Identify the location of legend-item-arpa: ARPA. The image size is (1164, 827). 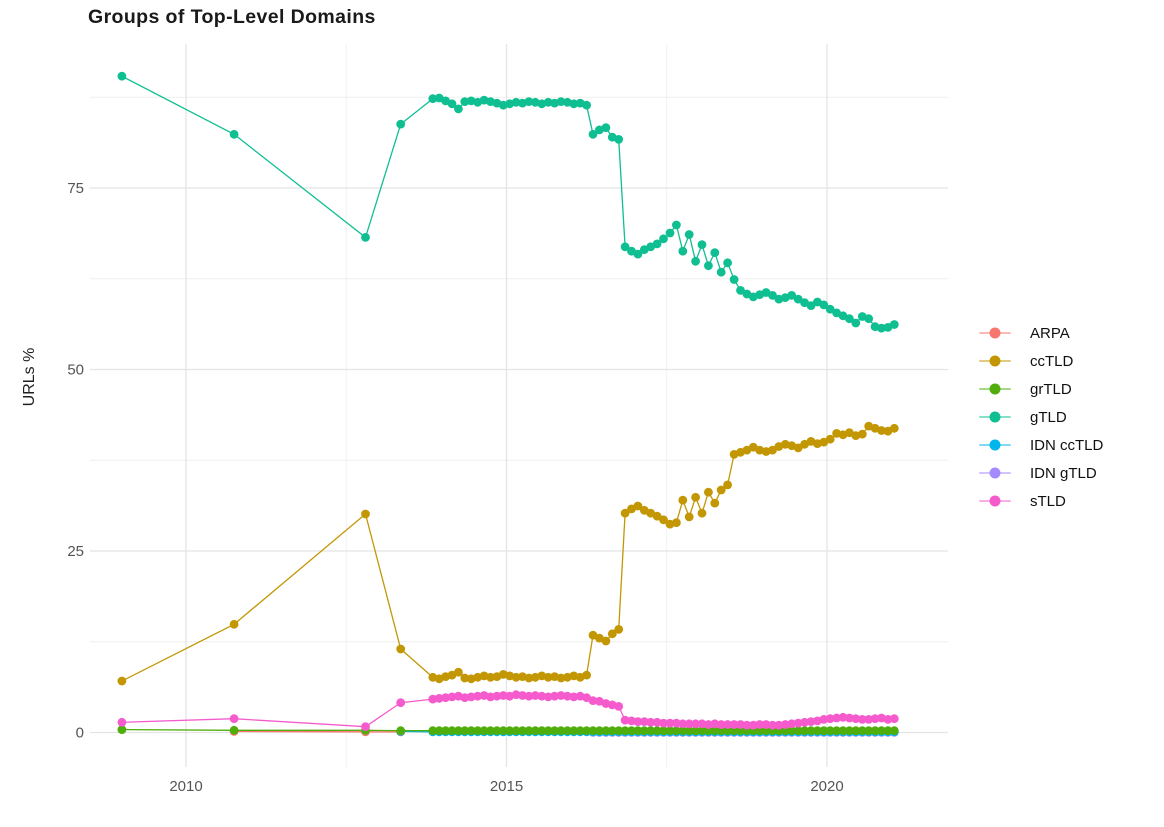
(1041, 333).